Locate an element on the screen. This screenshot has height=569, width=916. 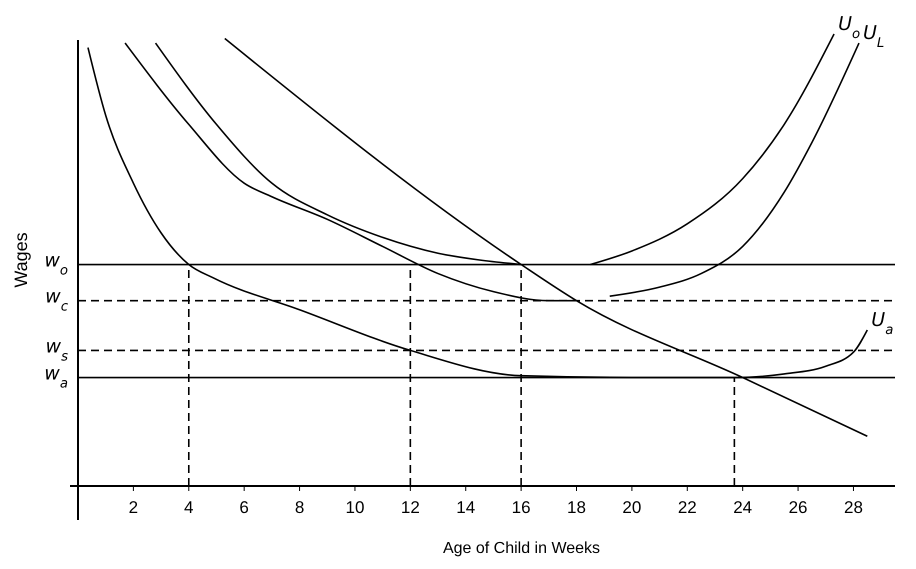
y-axis-title: Wages is located at coordinates (21, 260).